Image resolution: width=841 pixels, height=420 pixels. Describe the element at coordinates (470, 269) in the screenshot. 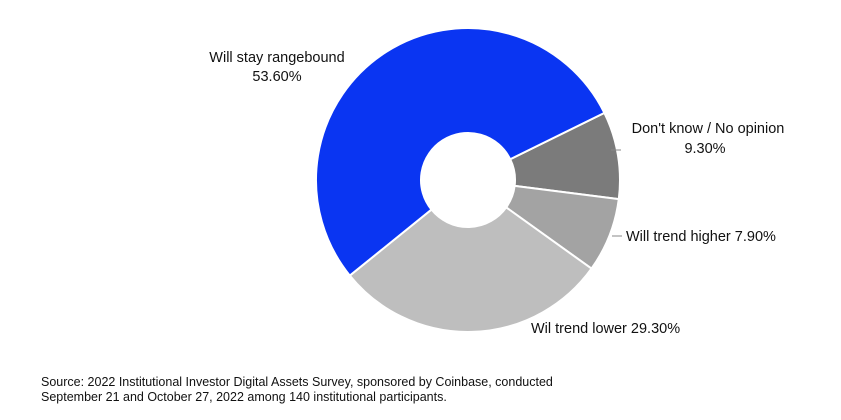

I see `slice-trend-lower` at that location.